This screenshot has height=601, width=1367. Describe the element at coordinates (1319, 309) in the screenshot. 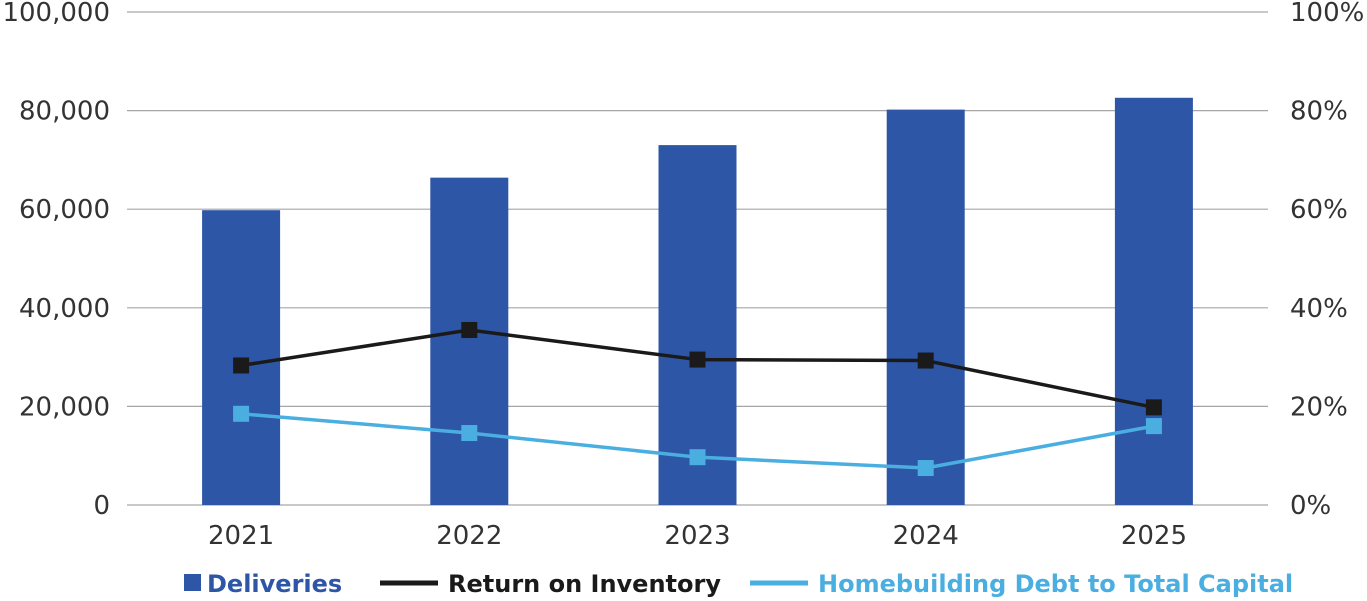

I see `y2-tick-label: 40%` at that location.